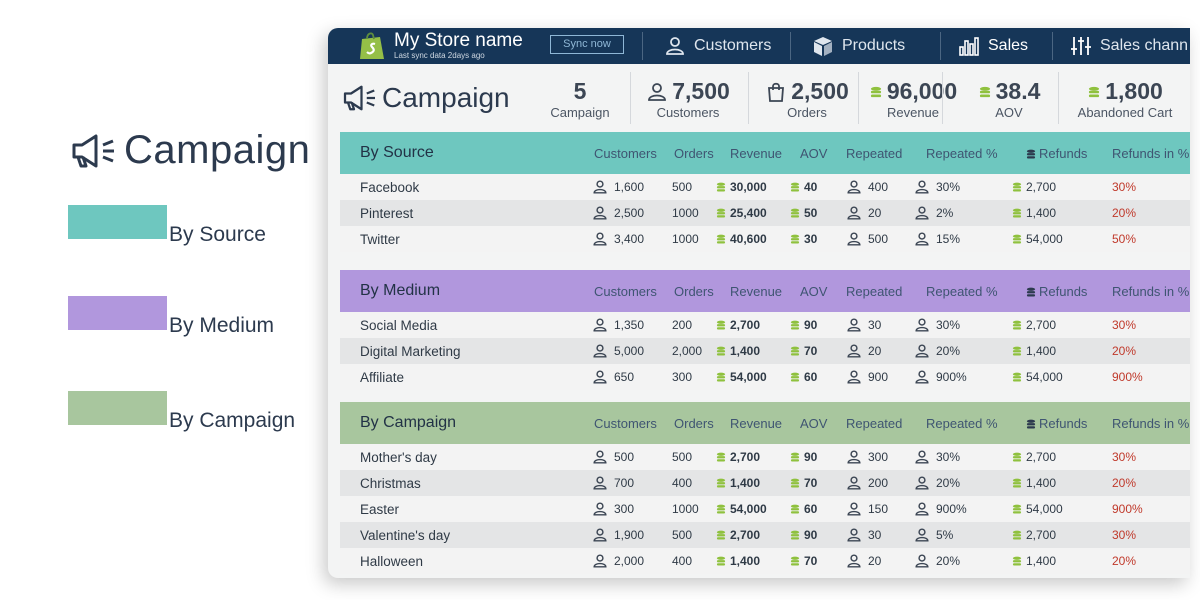  What do you see at coordinates (765, 377) in the screenshot?
I see `table-row: Affiliate 650 300 54,000 60 900 900% 54,000 900%` at bounding box center [765, 377].